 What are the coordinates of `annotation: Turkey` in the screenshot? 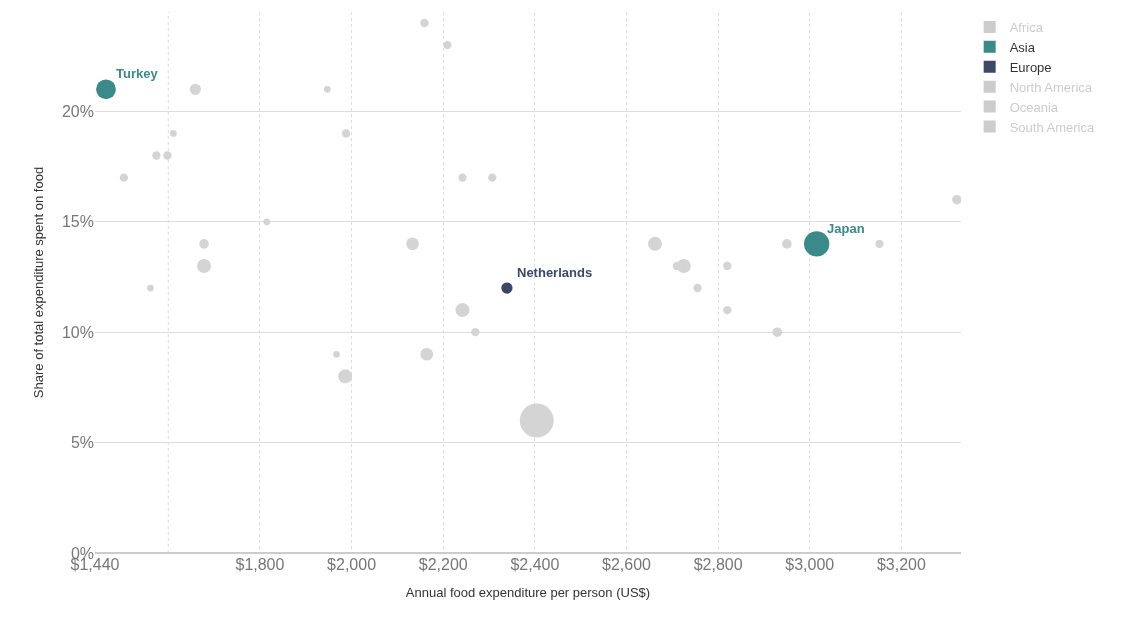 It's located at (137, 73).